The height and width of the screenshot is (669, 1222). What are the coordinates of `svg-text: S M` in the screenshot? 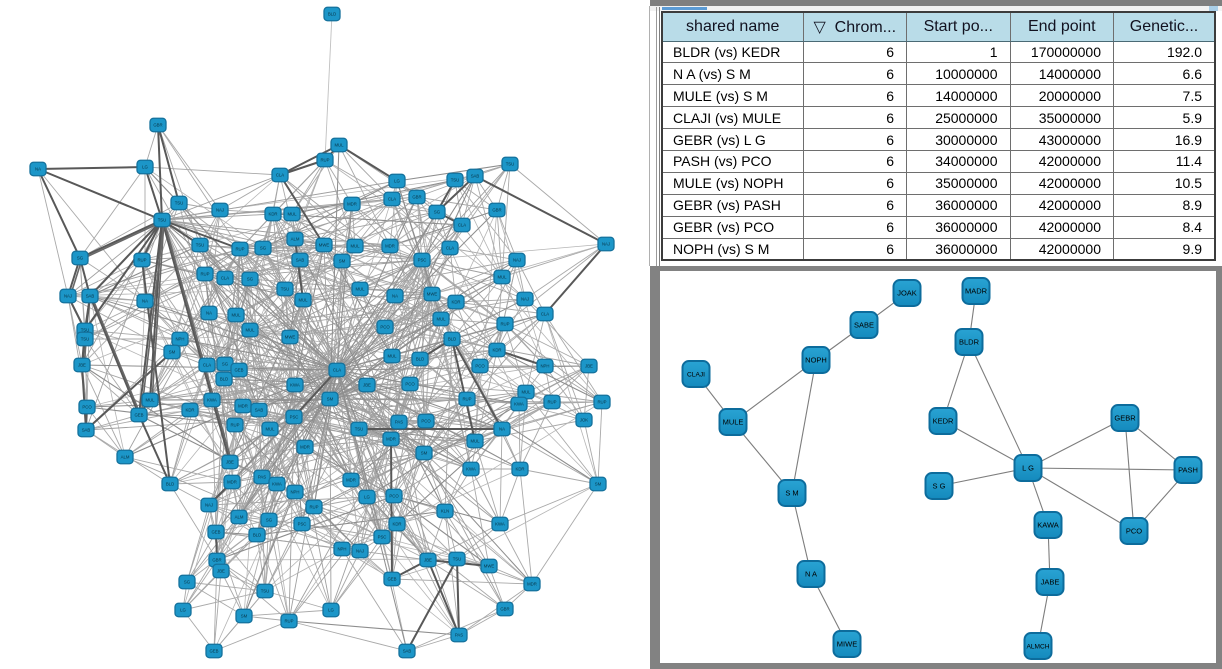 It's located at (791, 493).